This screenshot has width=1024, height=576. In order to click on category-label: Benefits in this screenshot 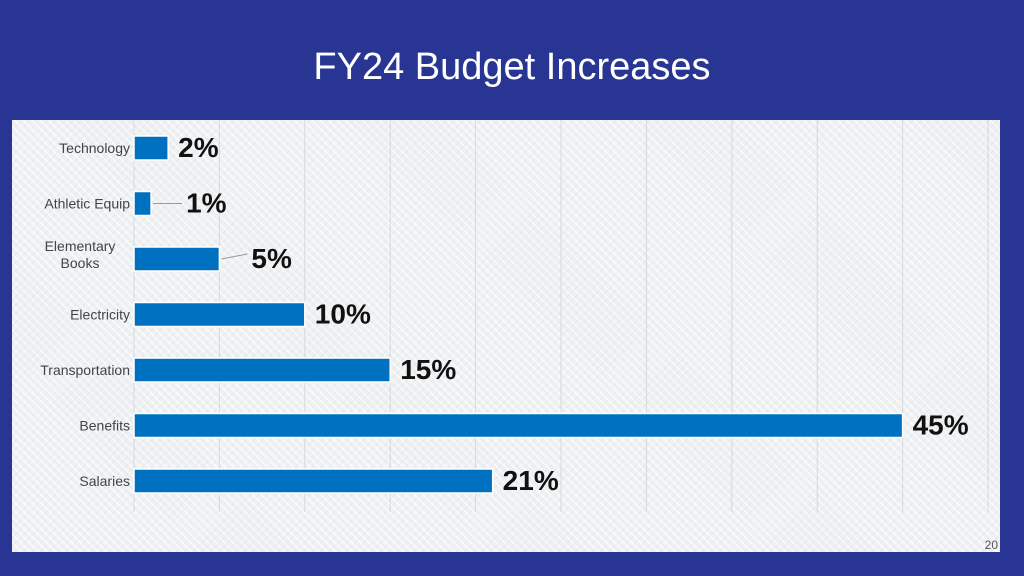, I will do `click(104, 426)`.